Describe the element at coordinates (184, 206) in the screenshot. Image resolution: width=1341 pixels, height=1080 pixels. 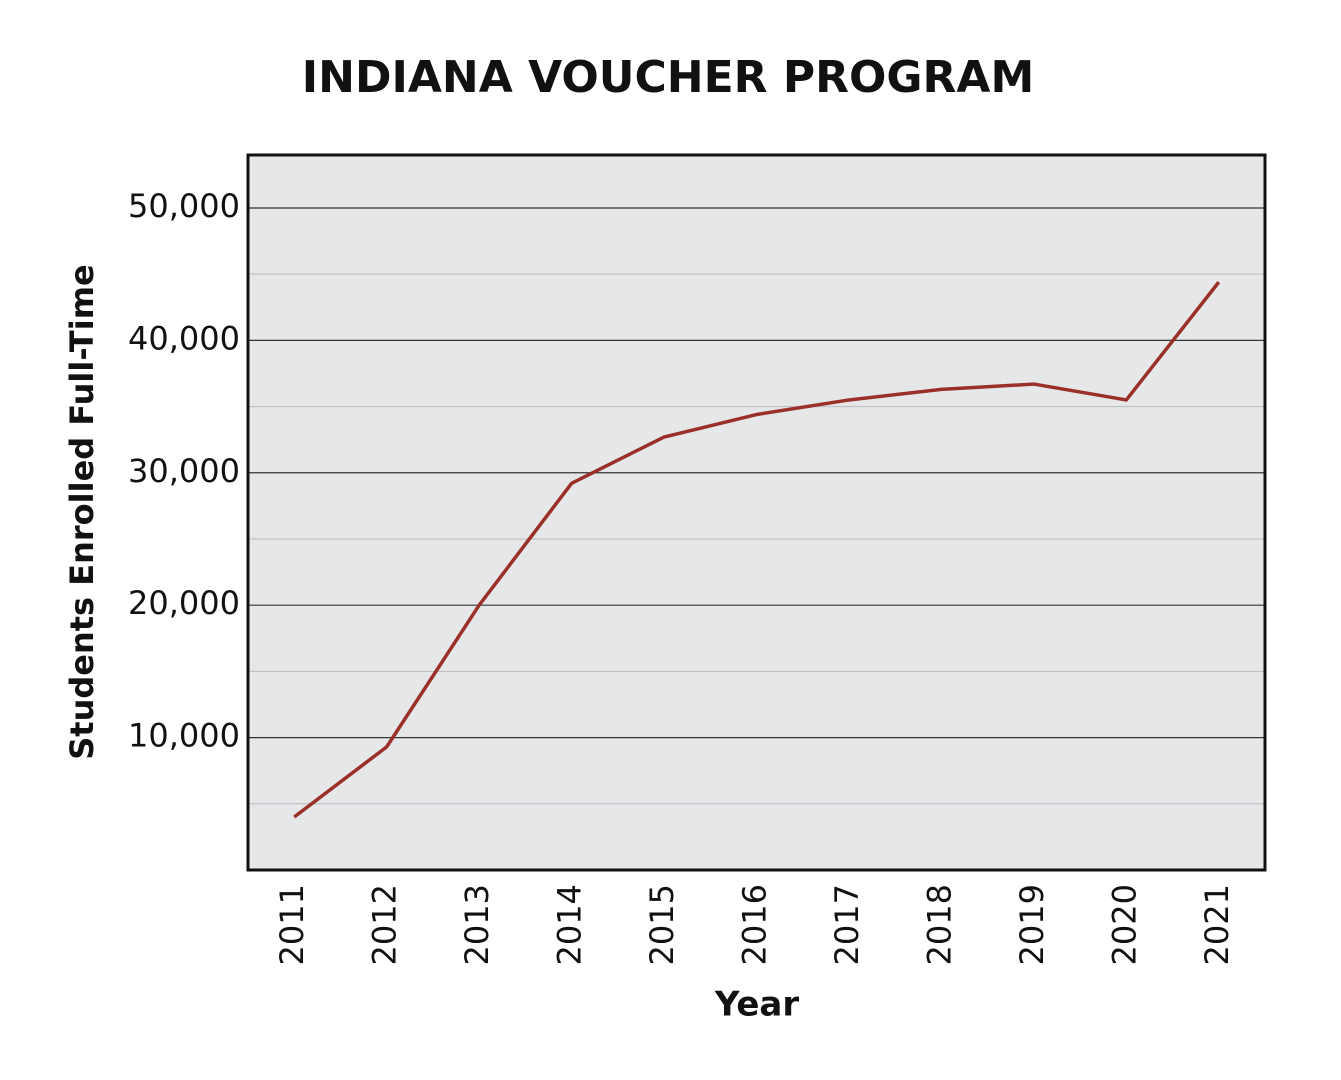
I see `y-tick-label: 50,000` at that location.